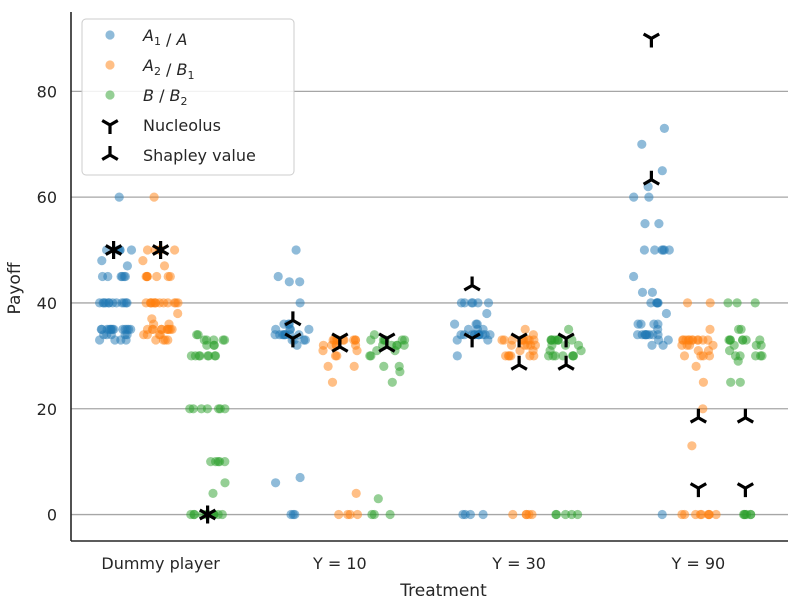 The width and height of the screenshot is (800, 612). Describe the element at coordinates (182, 125) in the screenshot. I see `legend-label: Nucleolus` at that location.